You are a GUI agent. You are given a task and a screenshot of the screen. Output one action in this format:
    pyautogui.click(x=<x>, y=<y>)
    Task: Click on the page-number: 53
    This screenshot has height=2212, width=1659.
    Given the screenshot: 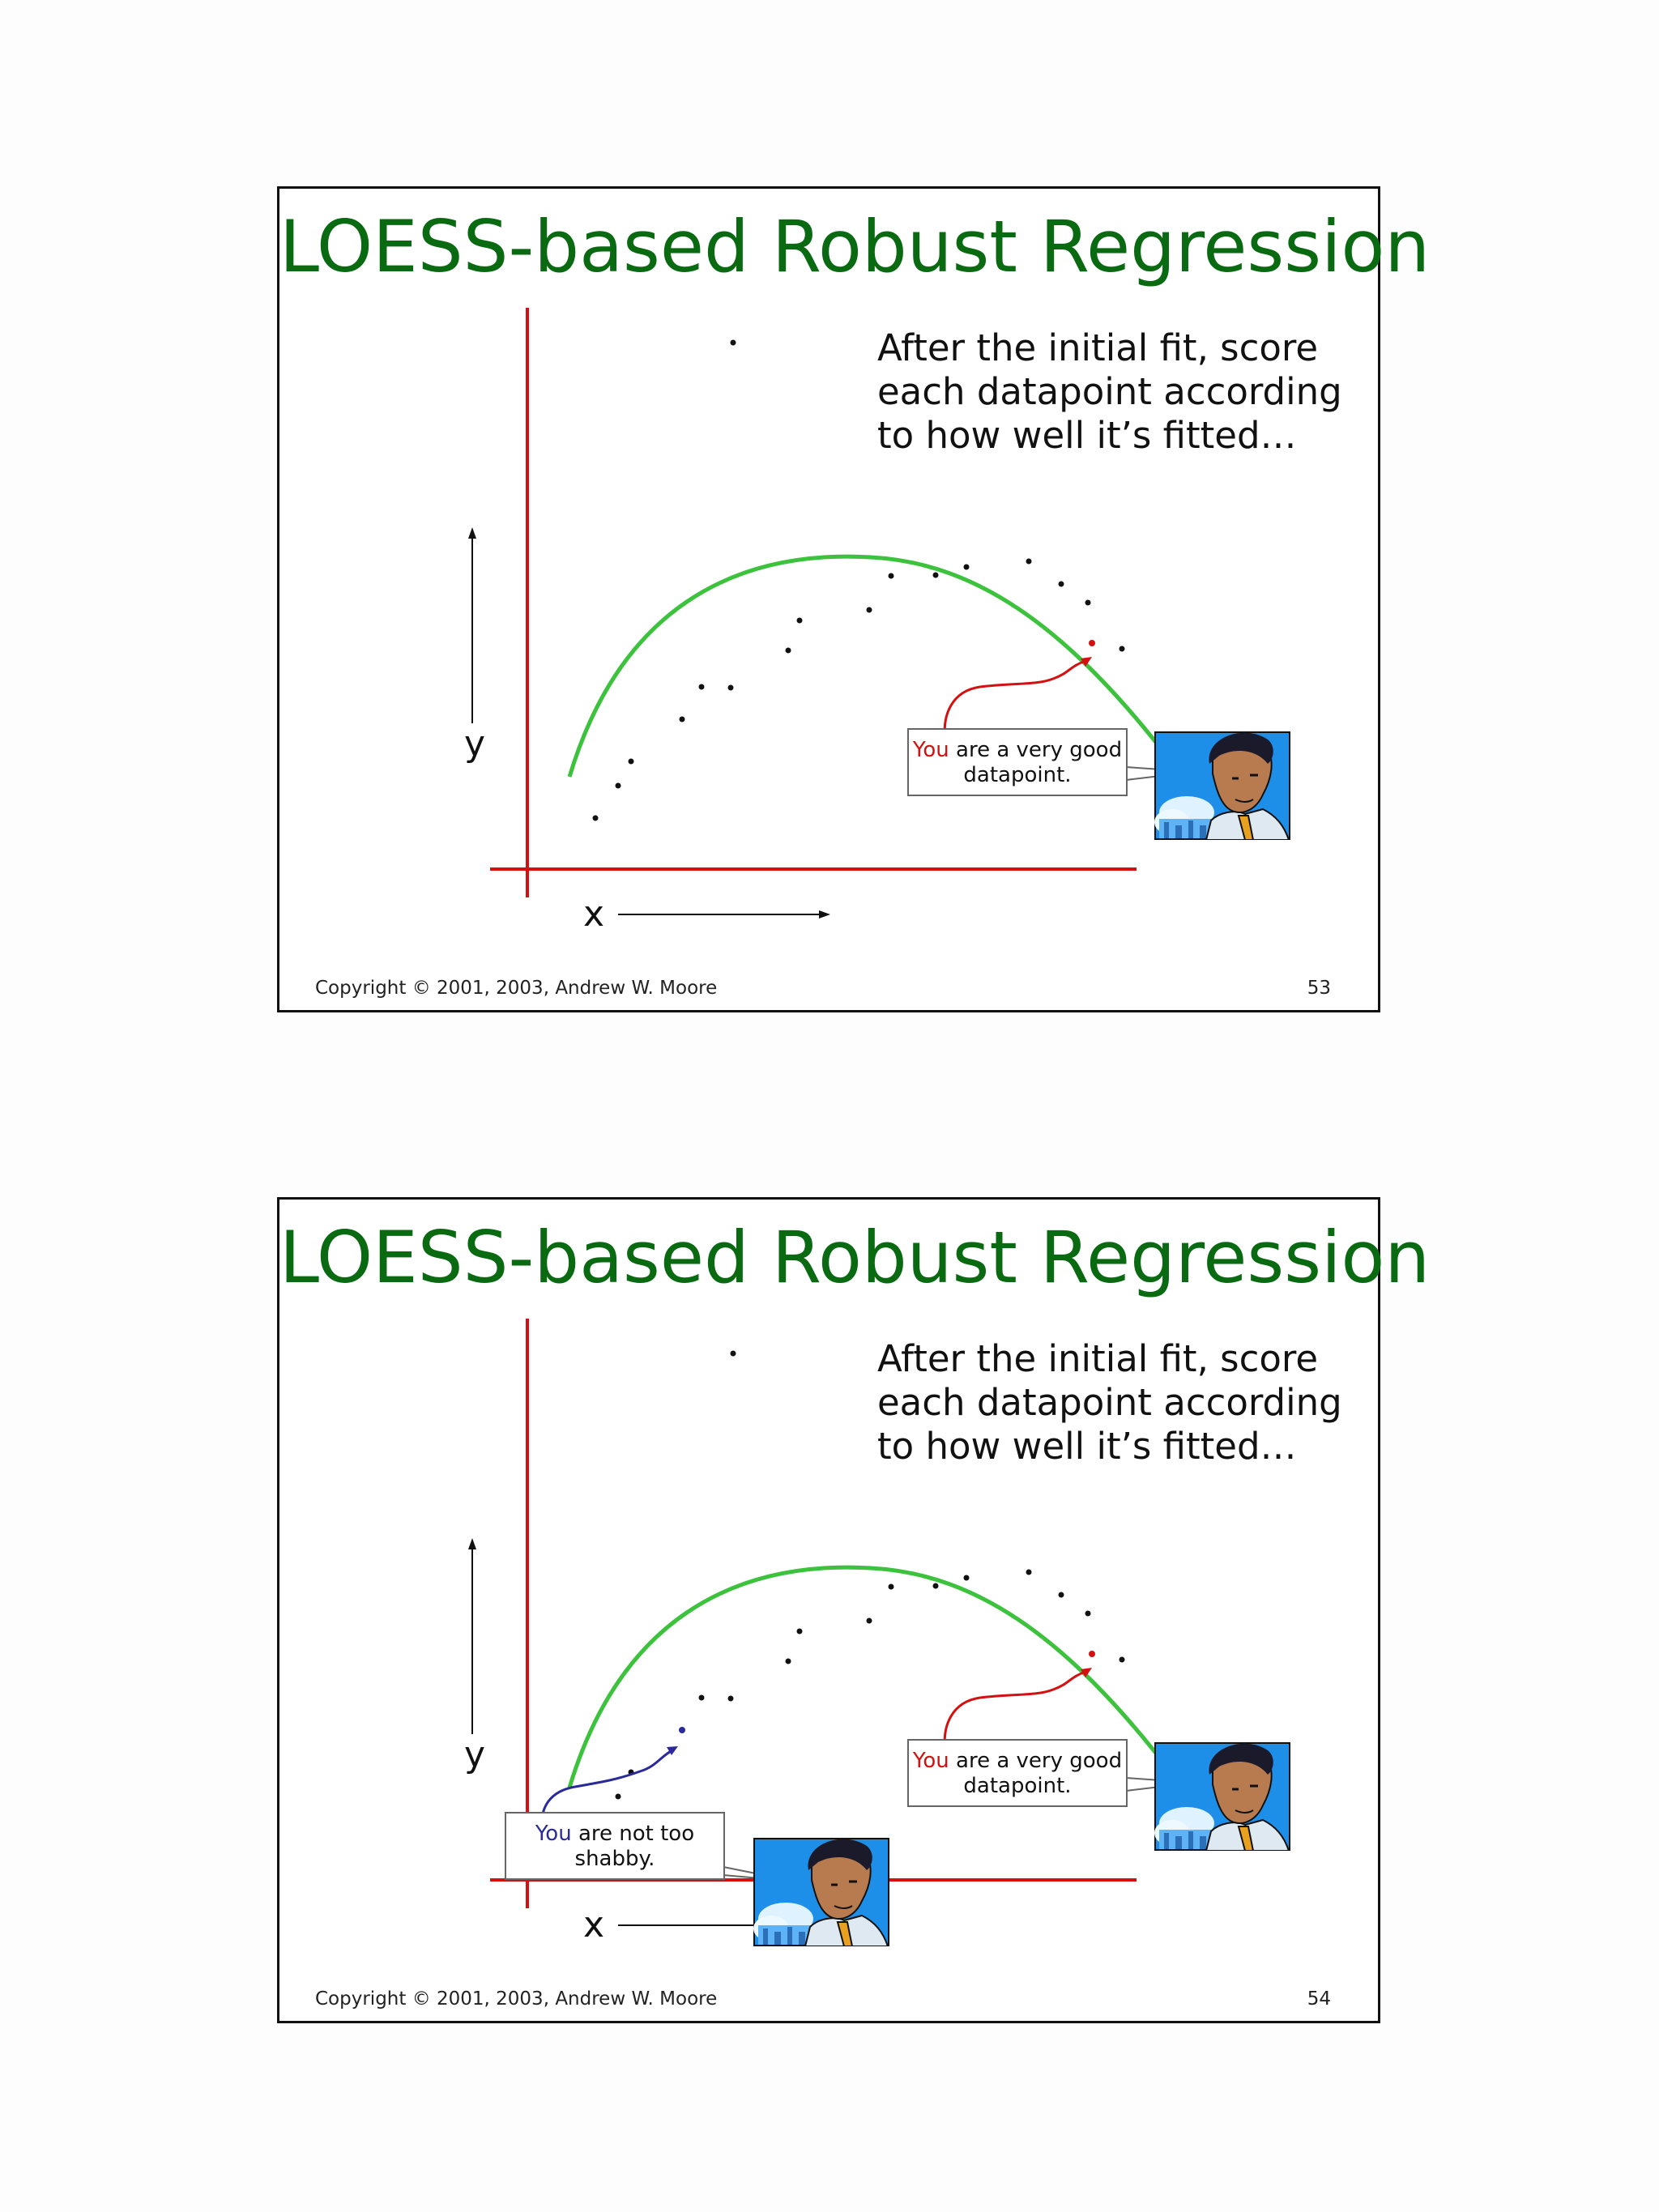 What is the action you would take?
    pyautogui.click(x=1319, y=988)
    